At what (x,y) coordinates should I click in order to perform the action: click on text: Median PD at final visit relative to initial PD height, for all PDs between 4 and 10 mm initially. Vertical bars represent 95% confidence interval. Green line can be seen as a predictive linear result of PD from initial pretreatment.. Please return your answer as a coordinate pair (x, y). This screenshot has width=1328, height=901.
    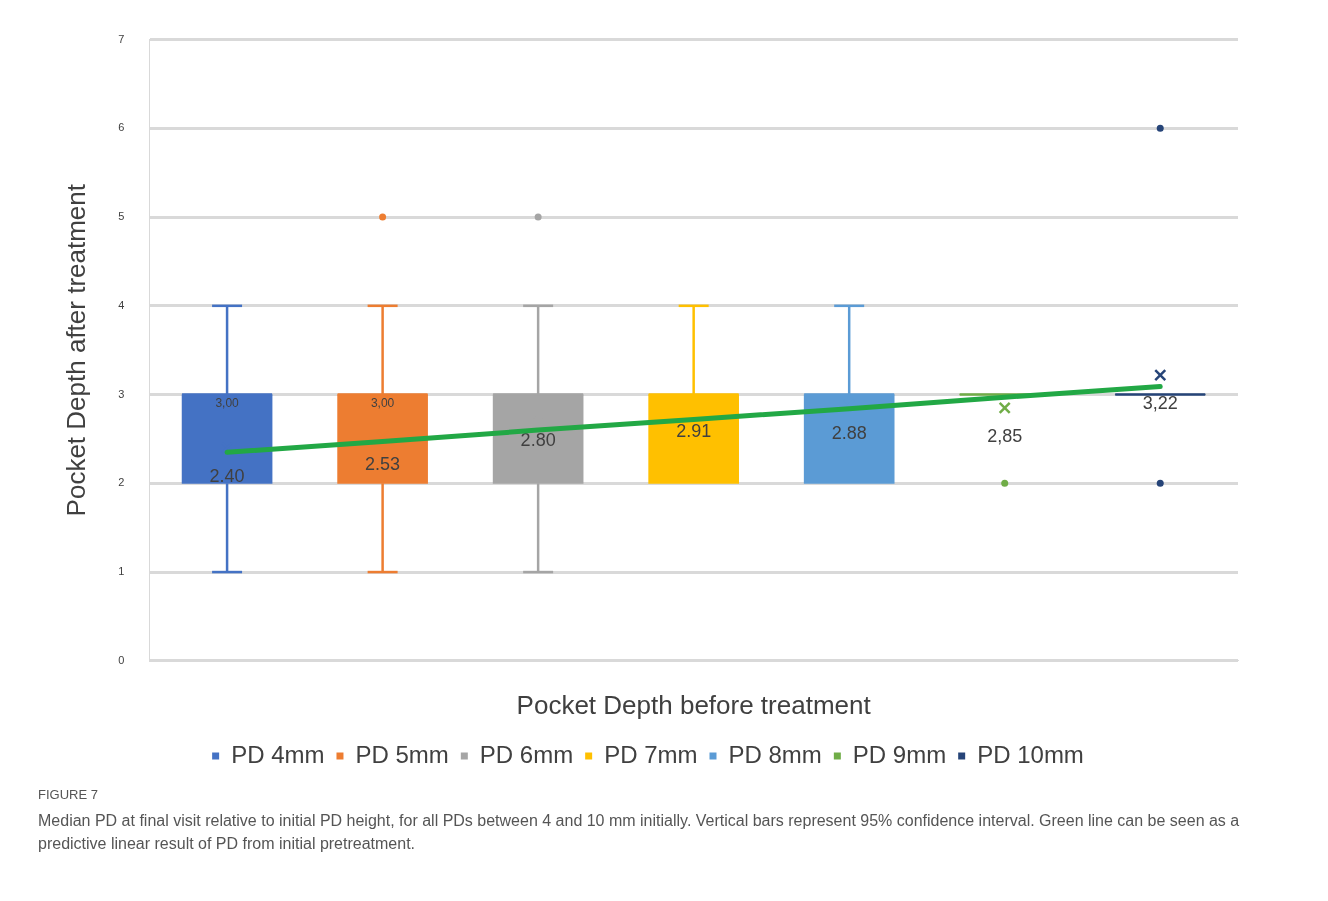
    Looking at the image, I should click on (639, 832).